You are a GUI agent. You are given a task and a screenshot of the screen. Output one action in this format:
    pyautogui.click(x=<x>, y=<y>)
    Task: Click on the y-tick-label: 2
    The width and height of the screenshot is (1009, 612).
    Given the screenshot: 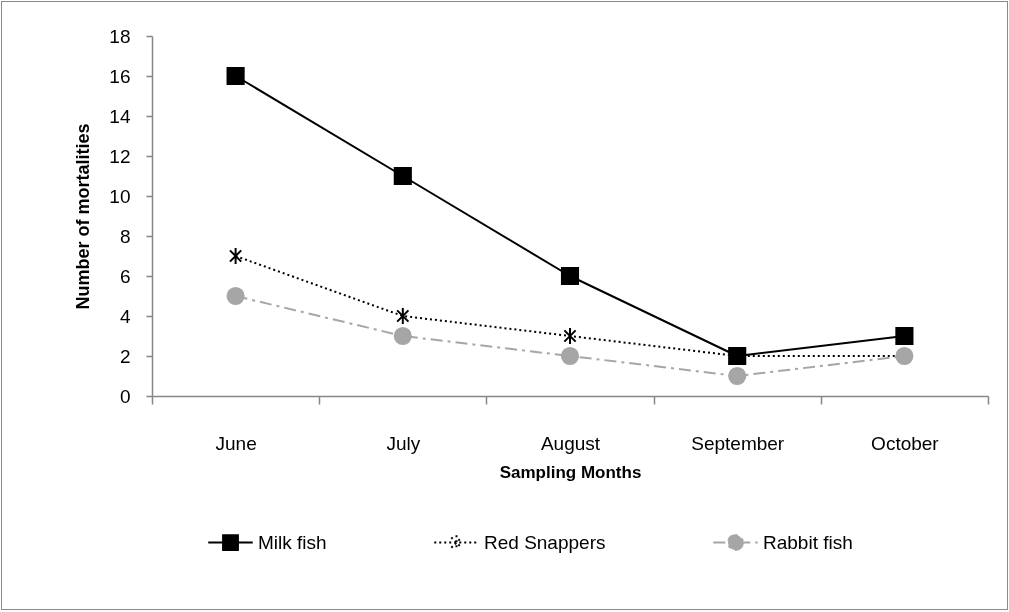 What is the action you would take?
    pyautogui.click(x=125, y=356)
    